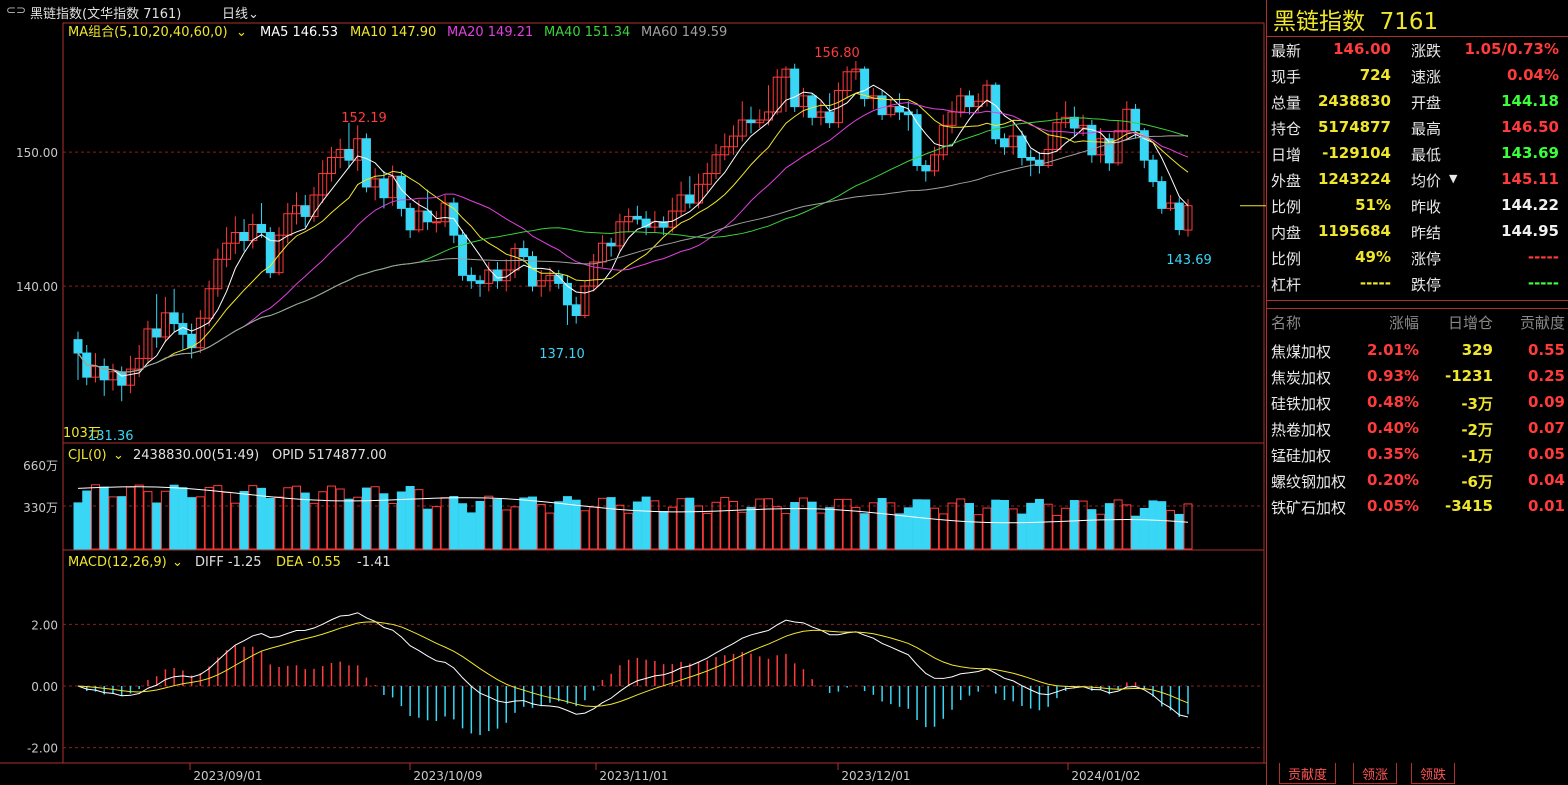 This screenshot has width=1568, height=785. Describe the element at coordinates (1403, 323) in the screenshot. I see `col-header-change: 涨幅` at that location.